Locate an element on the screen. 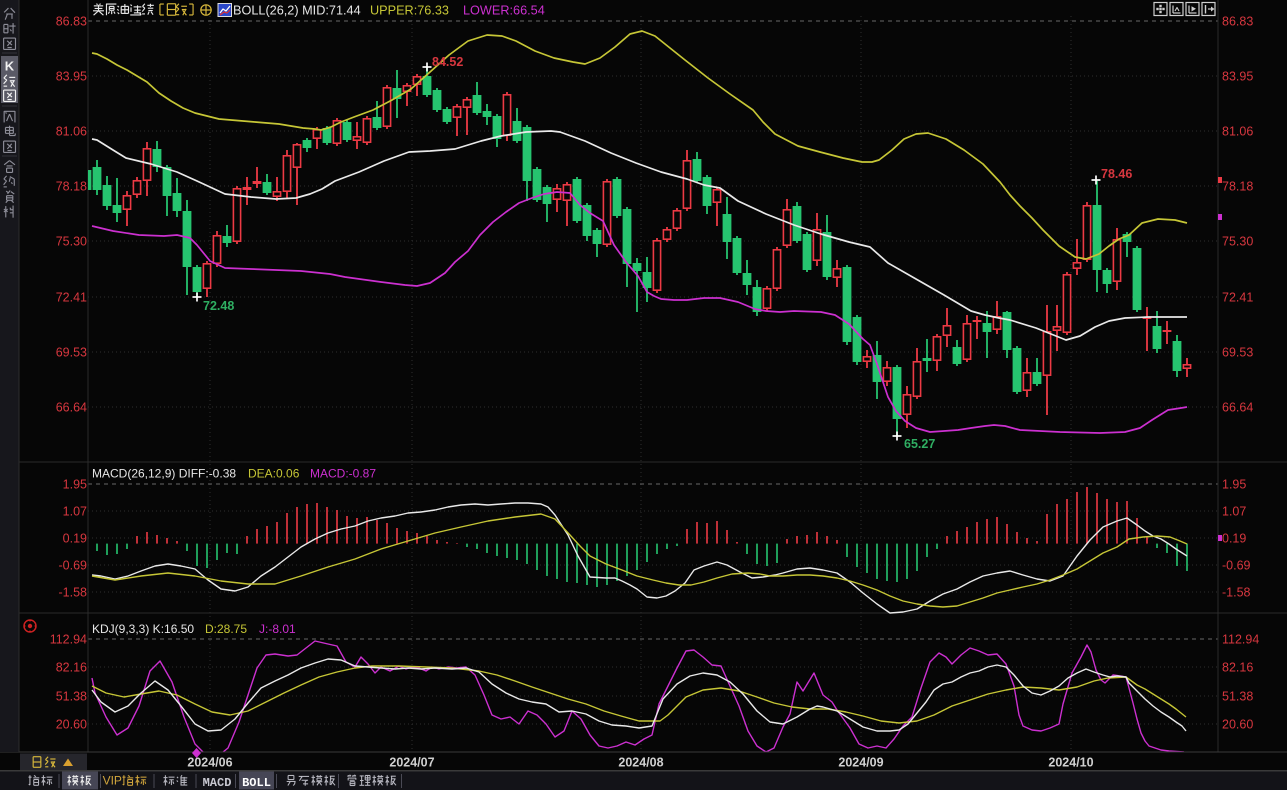 The width and height of the screenshot is (1287, 790). svg-text: BOLL is located at coordinates (256, 783).